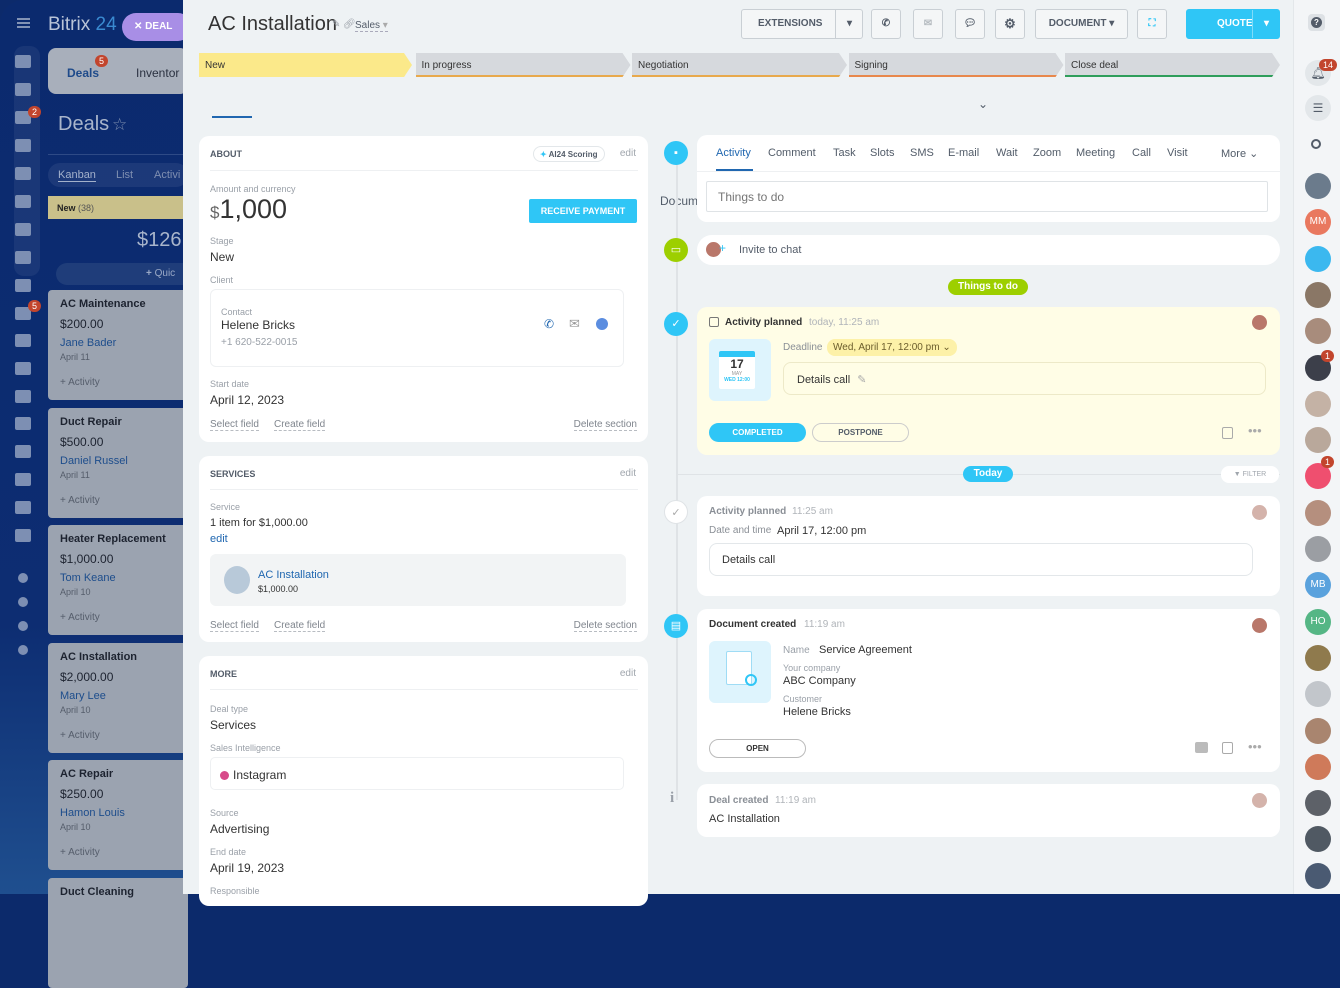 The image size is (1340, 988). What do you see at coordinates (739, 65) in the screenshot?
I see `stage-2: Negotiation` at bounding box center [739, 65].